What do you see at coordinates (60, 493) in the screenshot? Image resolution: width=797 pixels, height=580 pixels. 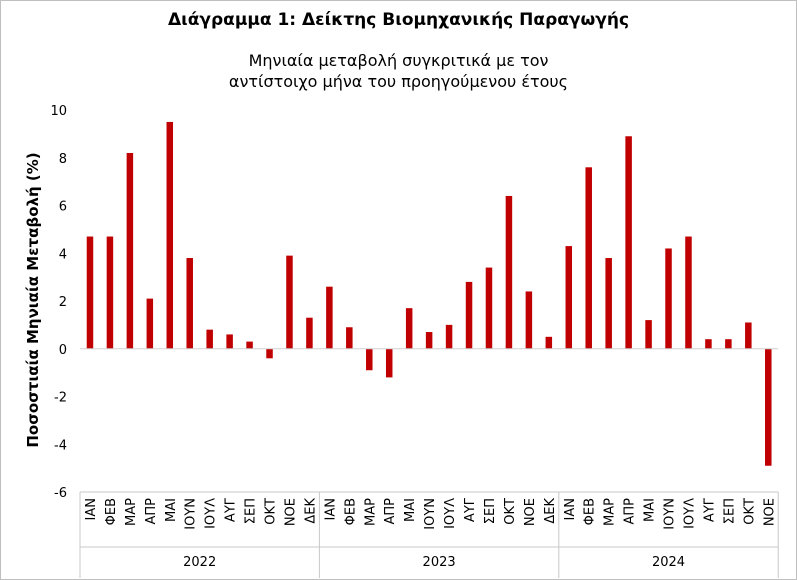 I see `y-tick-label: -6` at bounding box center [60, 493].